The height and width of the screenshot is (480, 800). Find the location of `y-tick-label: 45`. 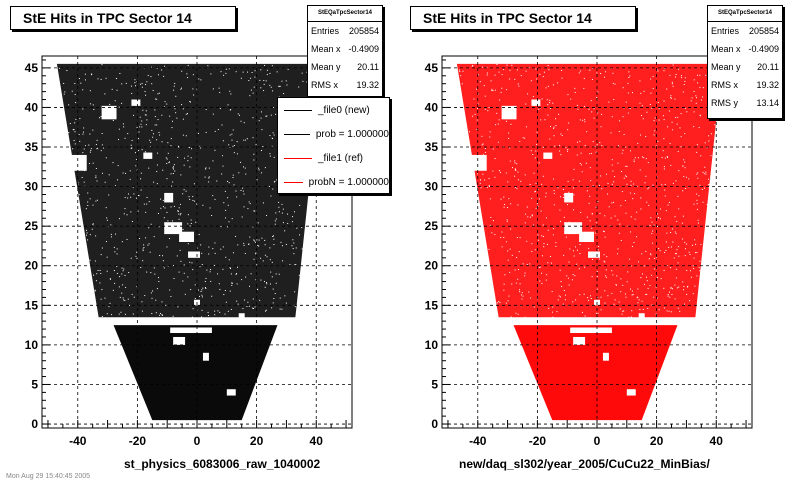

y-tick-label: 45 is located at coordinates (432, 68).